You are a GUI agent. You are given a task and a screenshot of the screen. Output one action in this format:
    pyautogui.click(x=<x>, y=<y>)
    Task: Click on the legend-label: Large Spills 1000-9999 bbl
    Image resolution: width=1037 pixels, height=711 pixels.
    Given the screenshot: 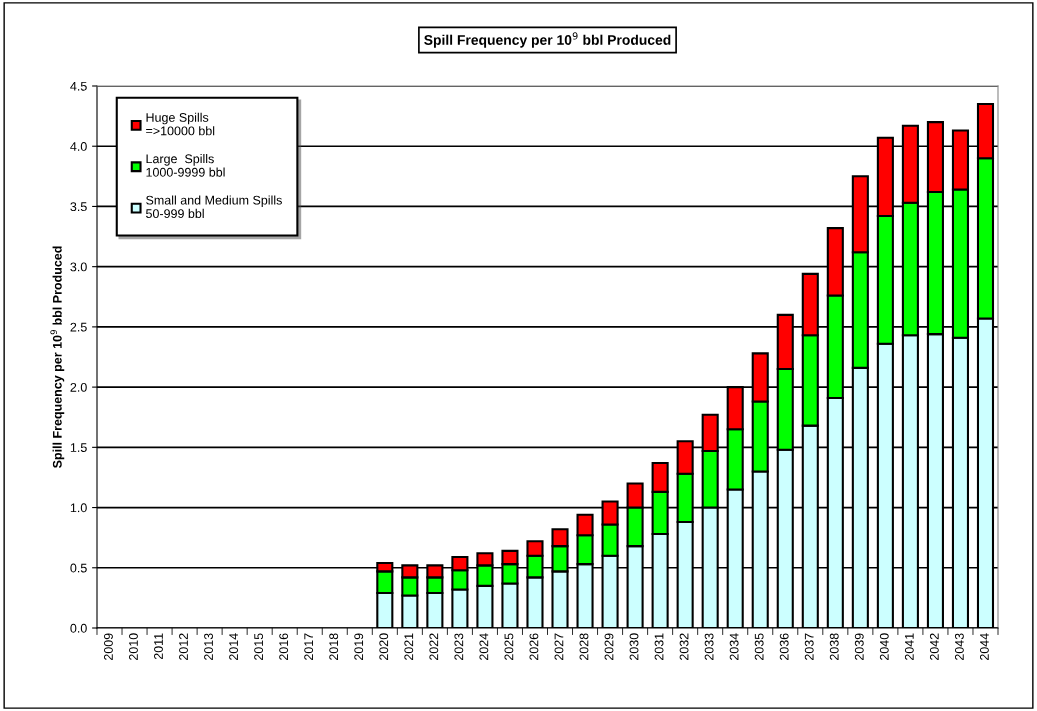 What is the action you would take?
    pyautogui.click(x=185, y=165)
    